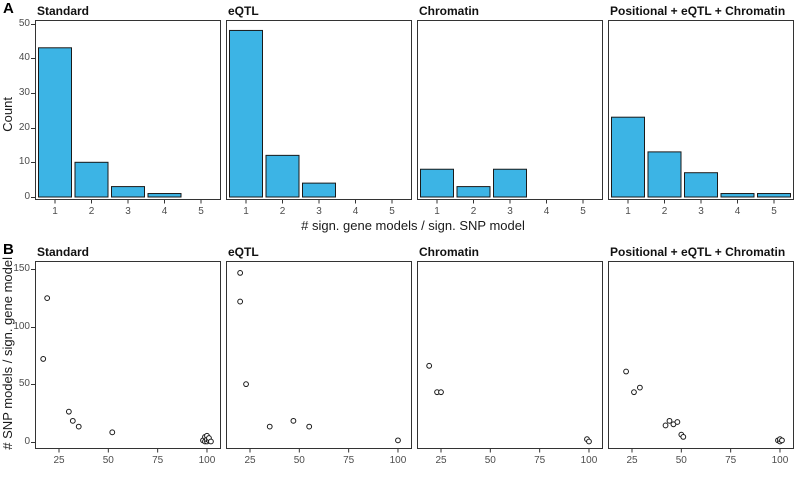 This screenshot has width=796, height=482. I want to click on x-tick-label: 100, so click(398, 460).